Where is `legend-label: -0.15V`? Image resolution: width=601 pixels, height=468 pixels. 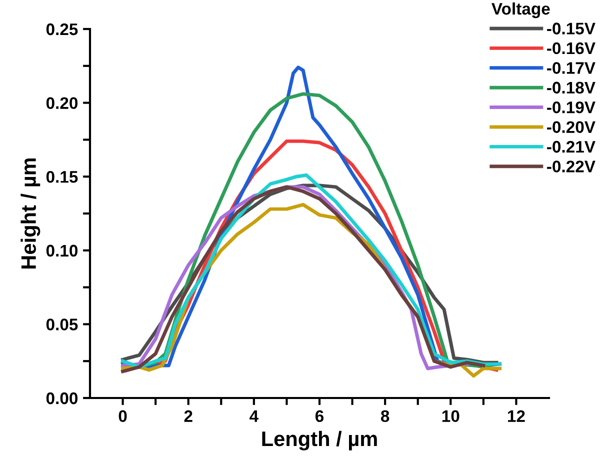 legend-label: -0.15V is located at coordinates (571, 28).